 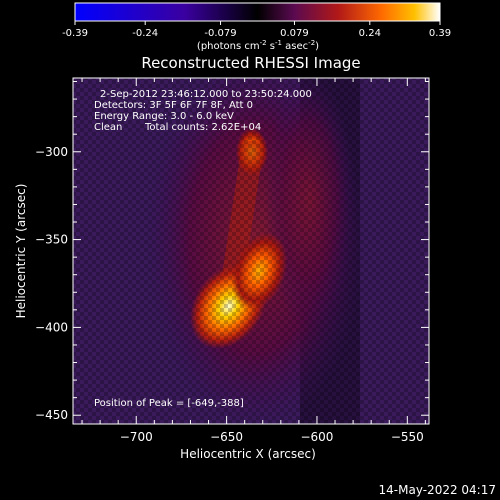 I want to click on info-detectors: Detectors: 3F 5F 6F 7F 8F, Att 0, so click(x=173, y=105).